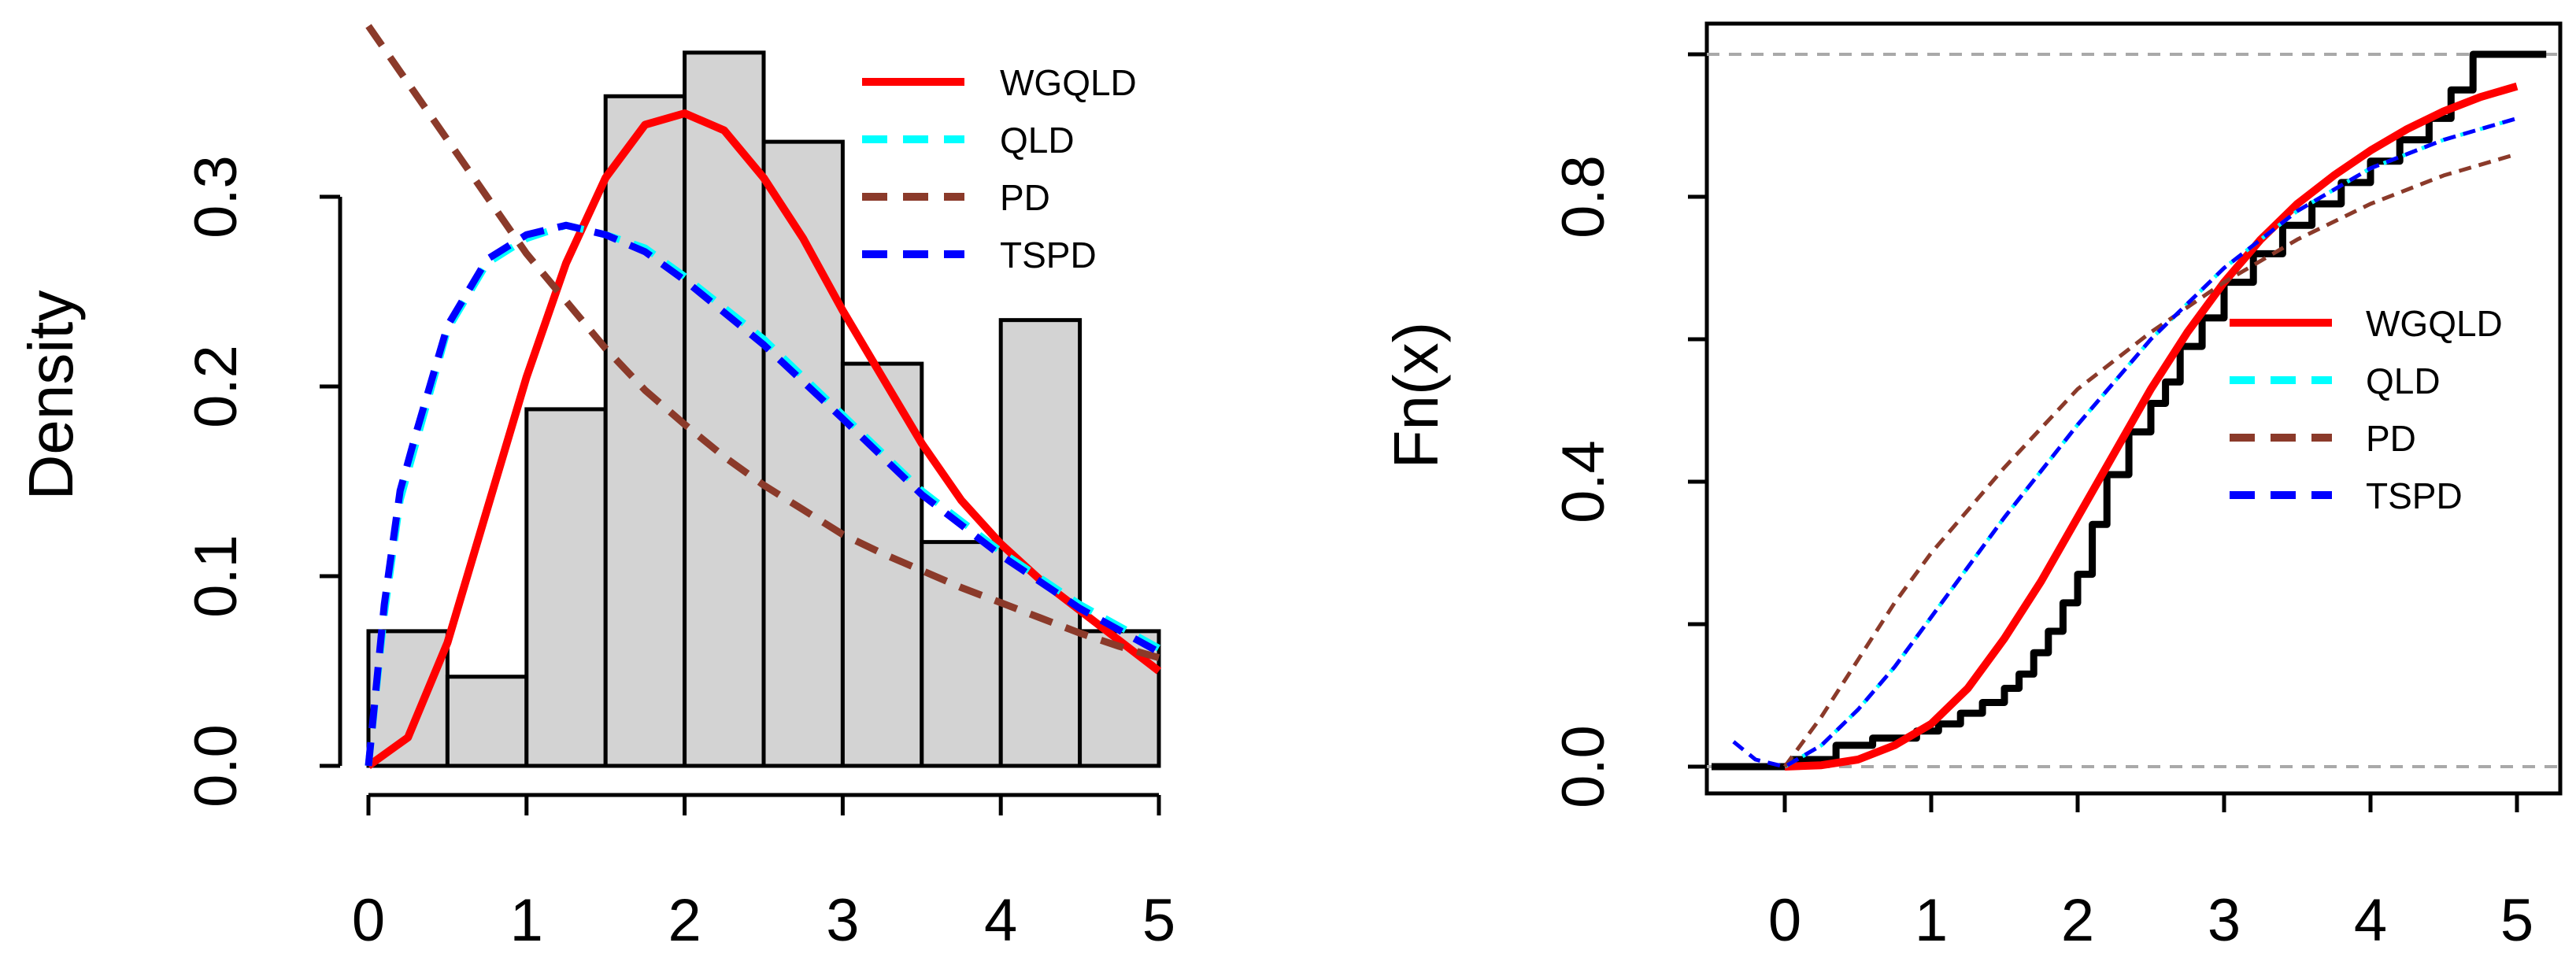 The height and width of the screenshot is (965, 2576). Describe the element at coordinates (51, 395) in the screenshot. I see `y-axis-title: Density` at that location.